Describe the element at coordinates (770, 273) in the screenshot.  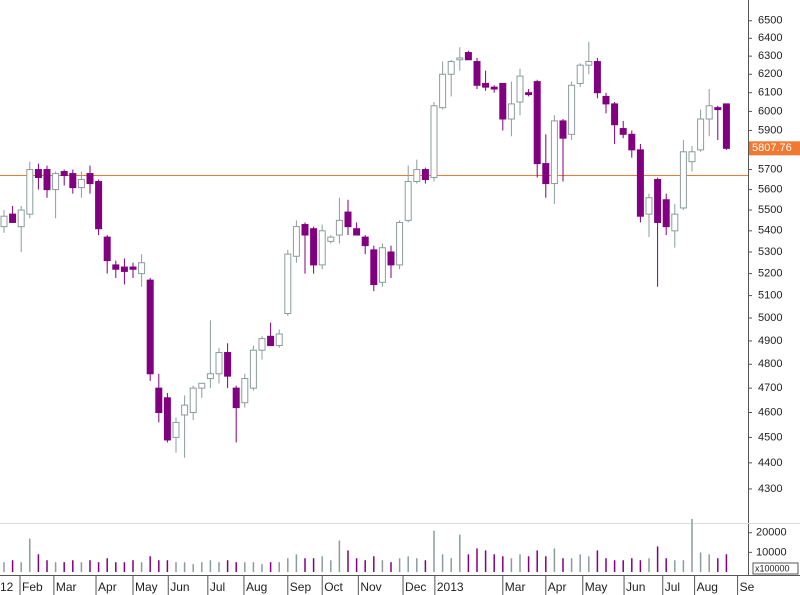
I see `y-tick-label: 5200` at that location.